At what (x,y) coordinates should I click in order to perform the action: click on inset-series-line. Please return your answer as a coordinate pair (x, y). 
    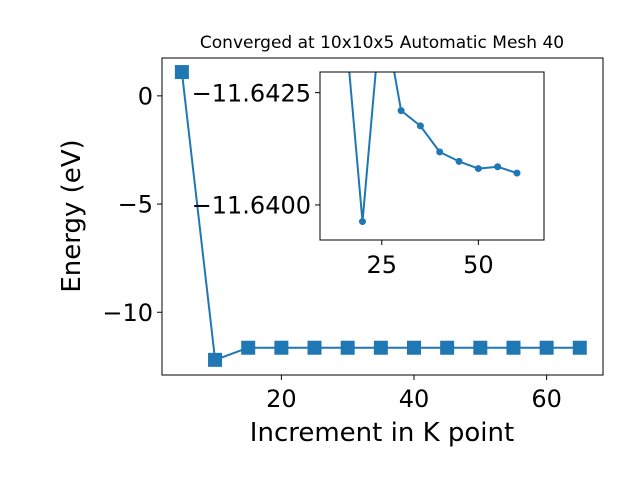
    Looking at the image, I should click on (433, 147).